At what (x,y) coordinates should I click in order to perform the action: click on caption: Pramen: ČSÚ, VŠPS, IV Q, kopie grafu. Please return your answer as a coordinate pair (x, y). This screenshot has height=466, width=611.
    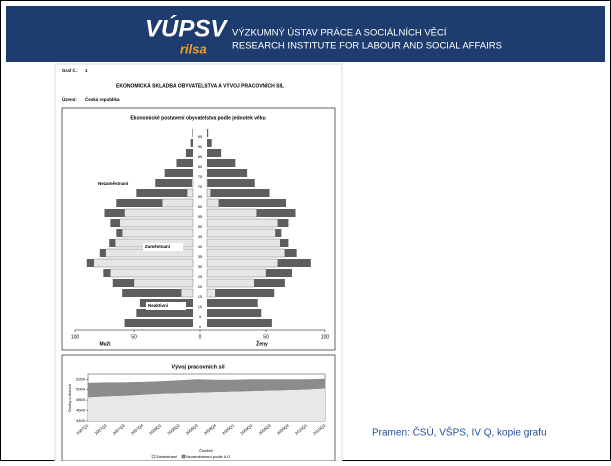
    Looking at the image, I should click on (459, 432).